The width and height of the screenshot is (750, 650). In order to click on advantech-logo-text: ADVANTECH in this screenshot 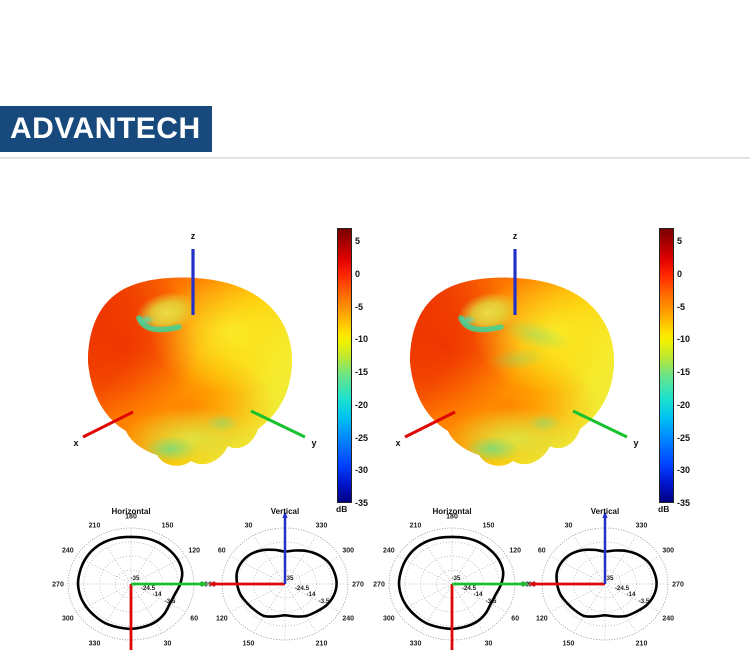, I will do `click(105, 128)`.